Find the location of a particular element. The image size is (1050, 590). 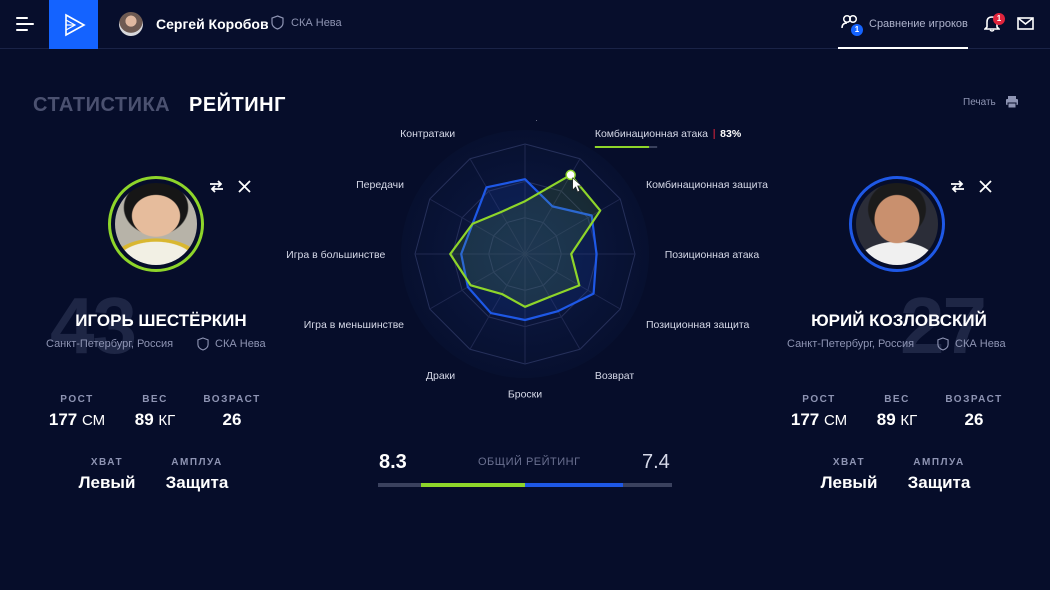

radar-axis-label: Игра в большинстве is located at coordinates (335, 255).